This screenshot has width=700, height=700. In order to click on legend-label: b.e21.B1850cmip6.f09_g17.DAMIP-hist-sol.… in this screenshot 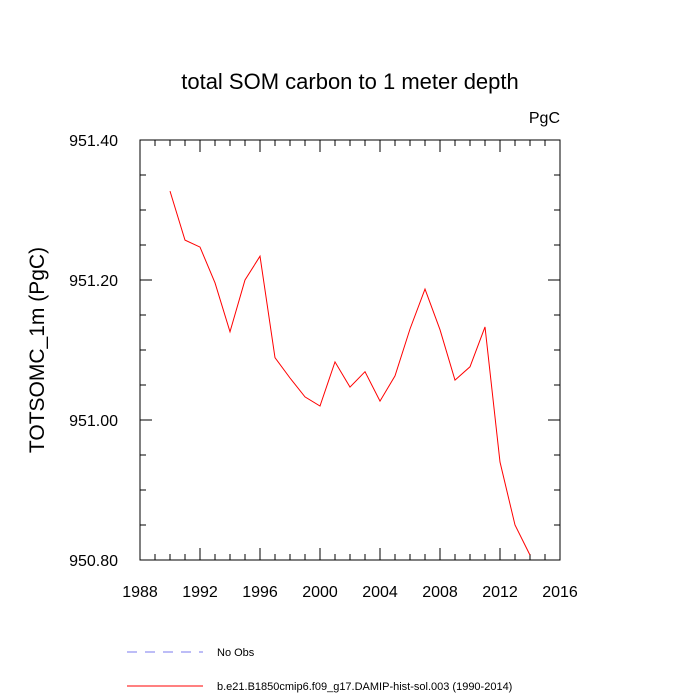, I will do `click(364, 687)`.